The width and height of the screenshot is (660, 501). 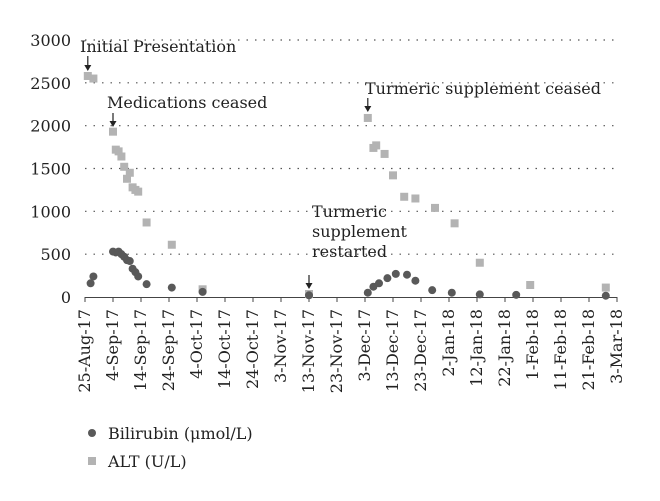 What do you see at coordinates (187, 102) in the screenshot?
I see `annotation-medications-ceased: Medications ceased` at bounding box center [187, 102].